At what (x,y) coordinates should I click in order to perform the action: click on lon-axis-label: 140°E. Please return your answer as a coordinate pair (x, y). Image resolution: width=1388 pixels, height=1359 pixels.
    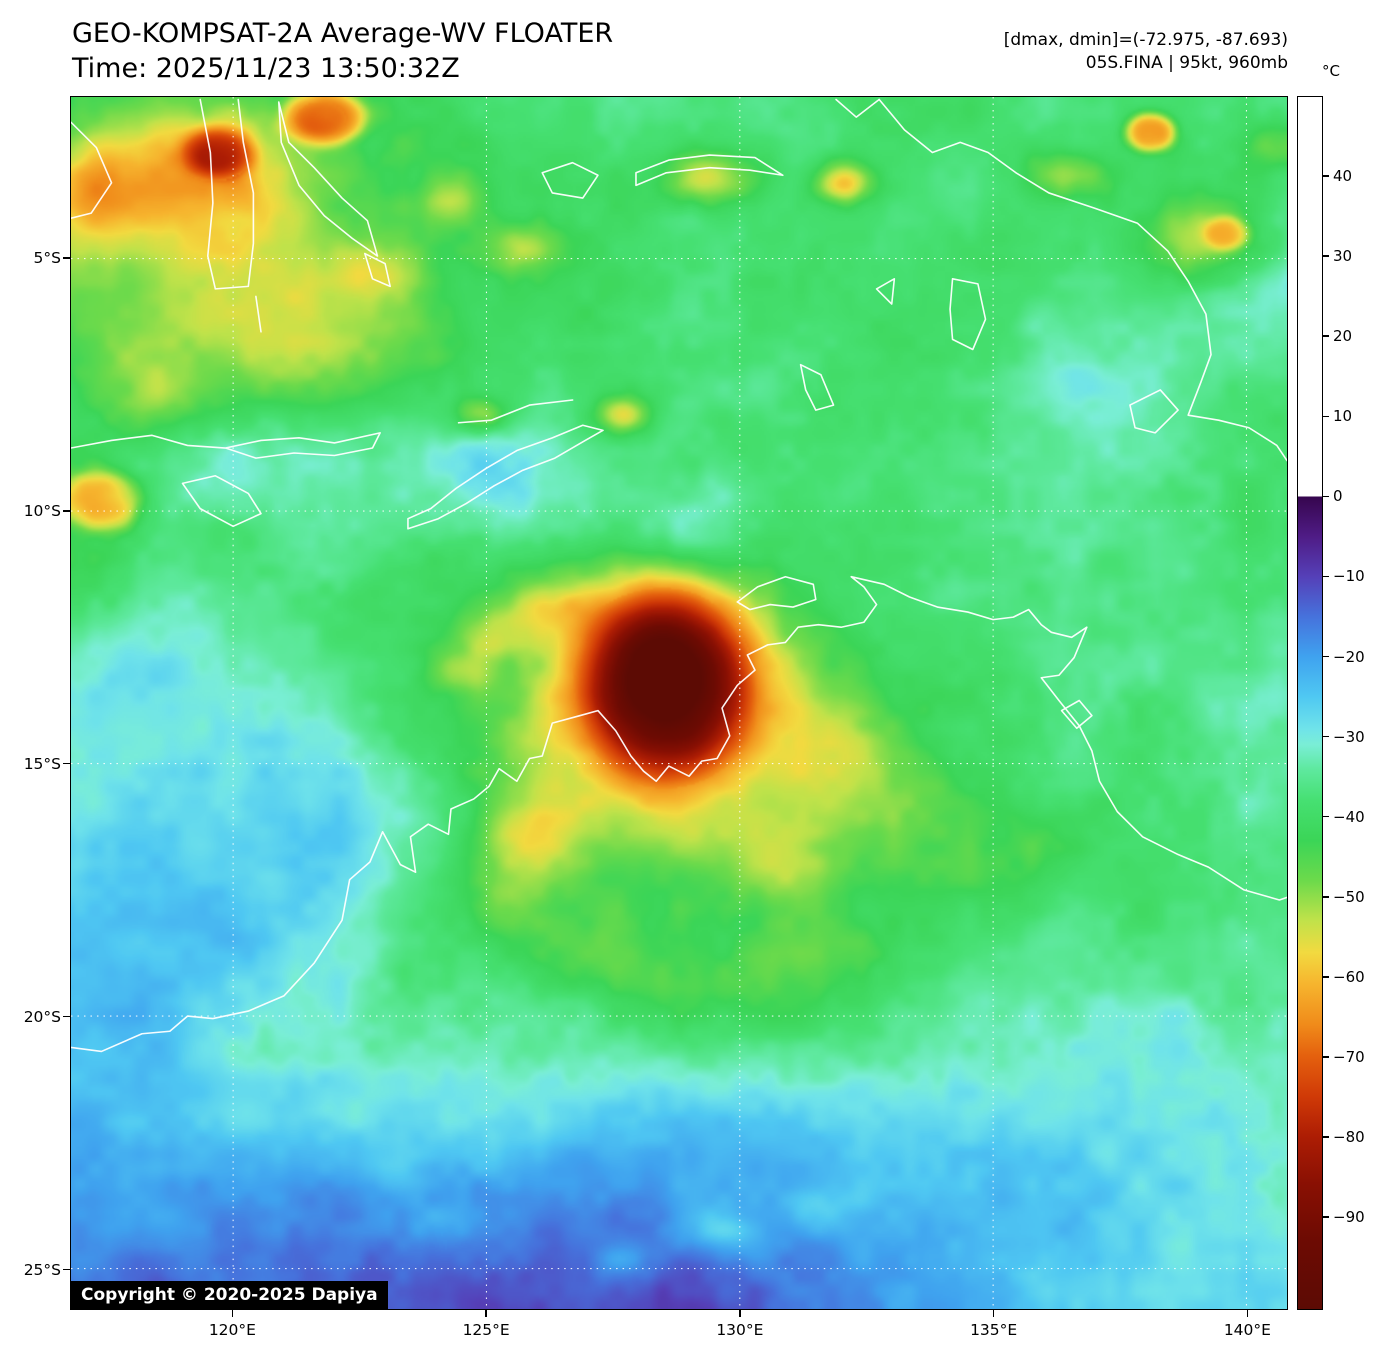
    Looking at the image, I should click on (1247, 1330).